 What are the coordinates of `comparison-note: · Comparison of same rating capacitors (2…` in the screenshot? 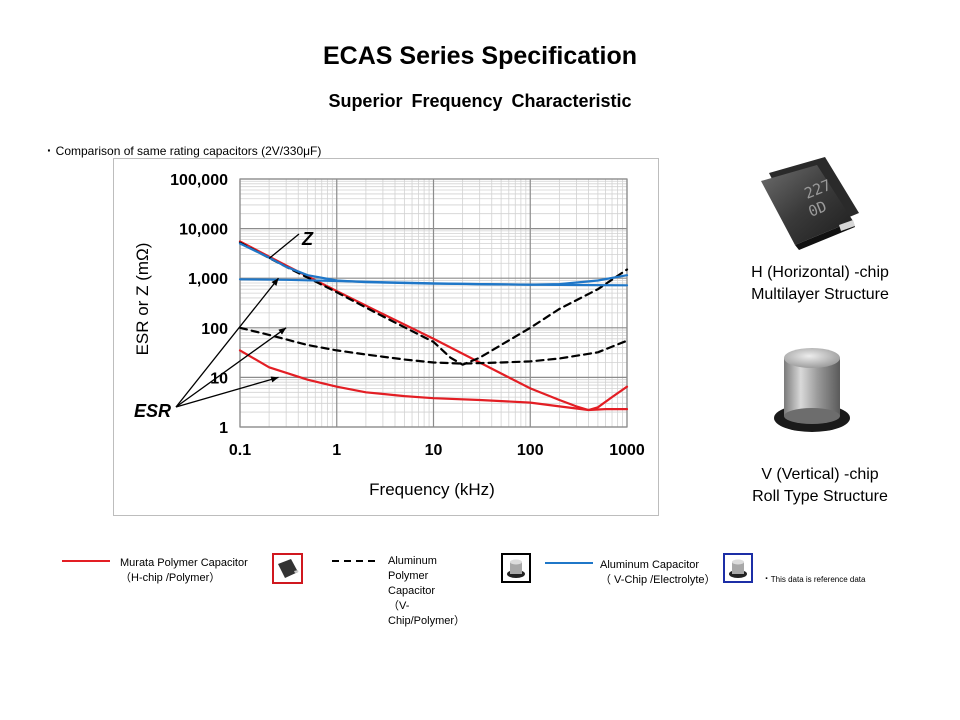 It's located at (184, 150).